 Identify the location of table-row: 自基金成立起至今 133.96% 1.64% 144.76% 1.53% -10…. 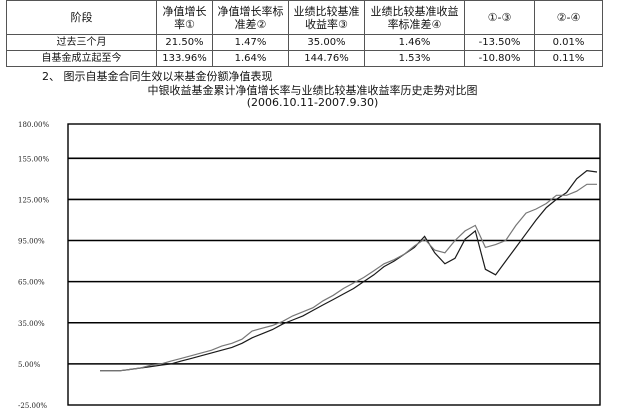
(304, 58).